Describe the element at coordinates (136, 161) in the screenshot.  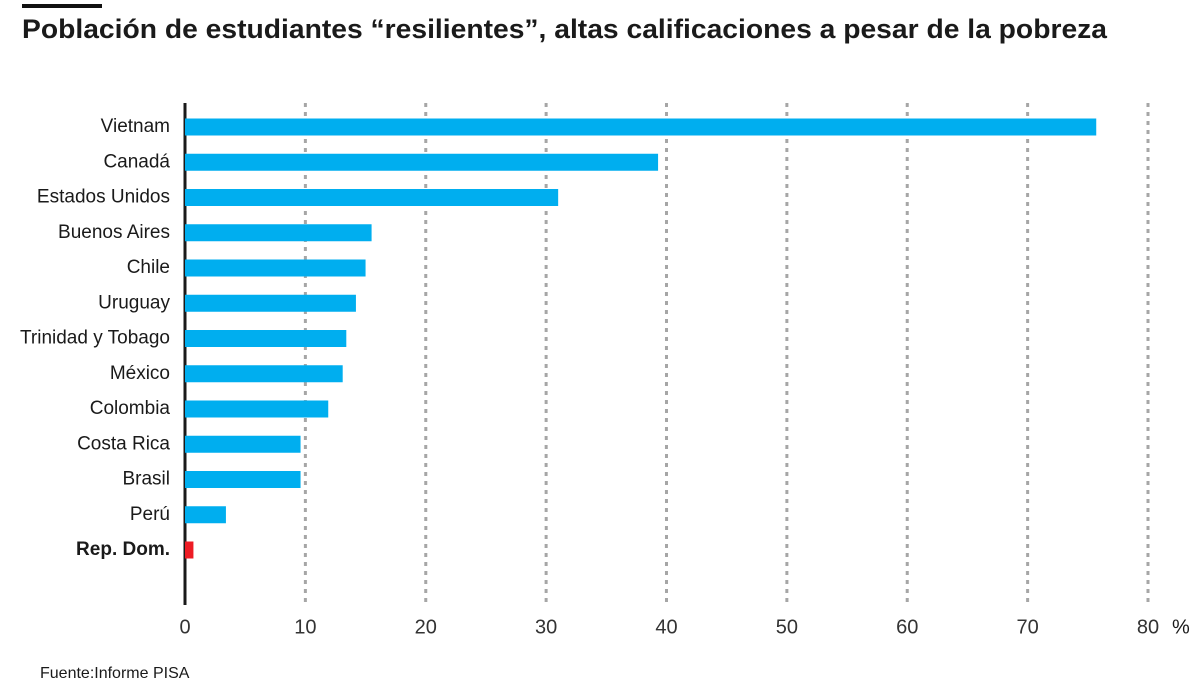
I see `y-tick-label: Canadá` at that location.